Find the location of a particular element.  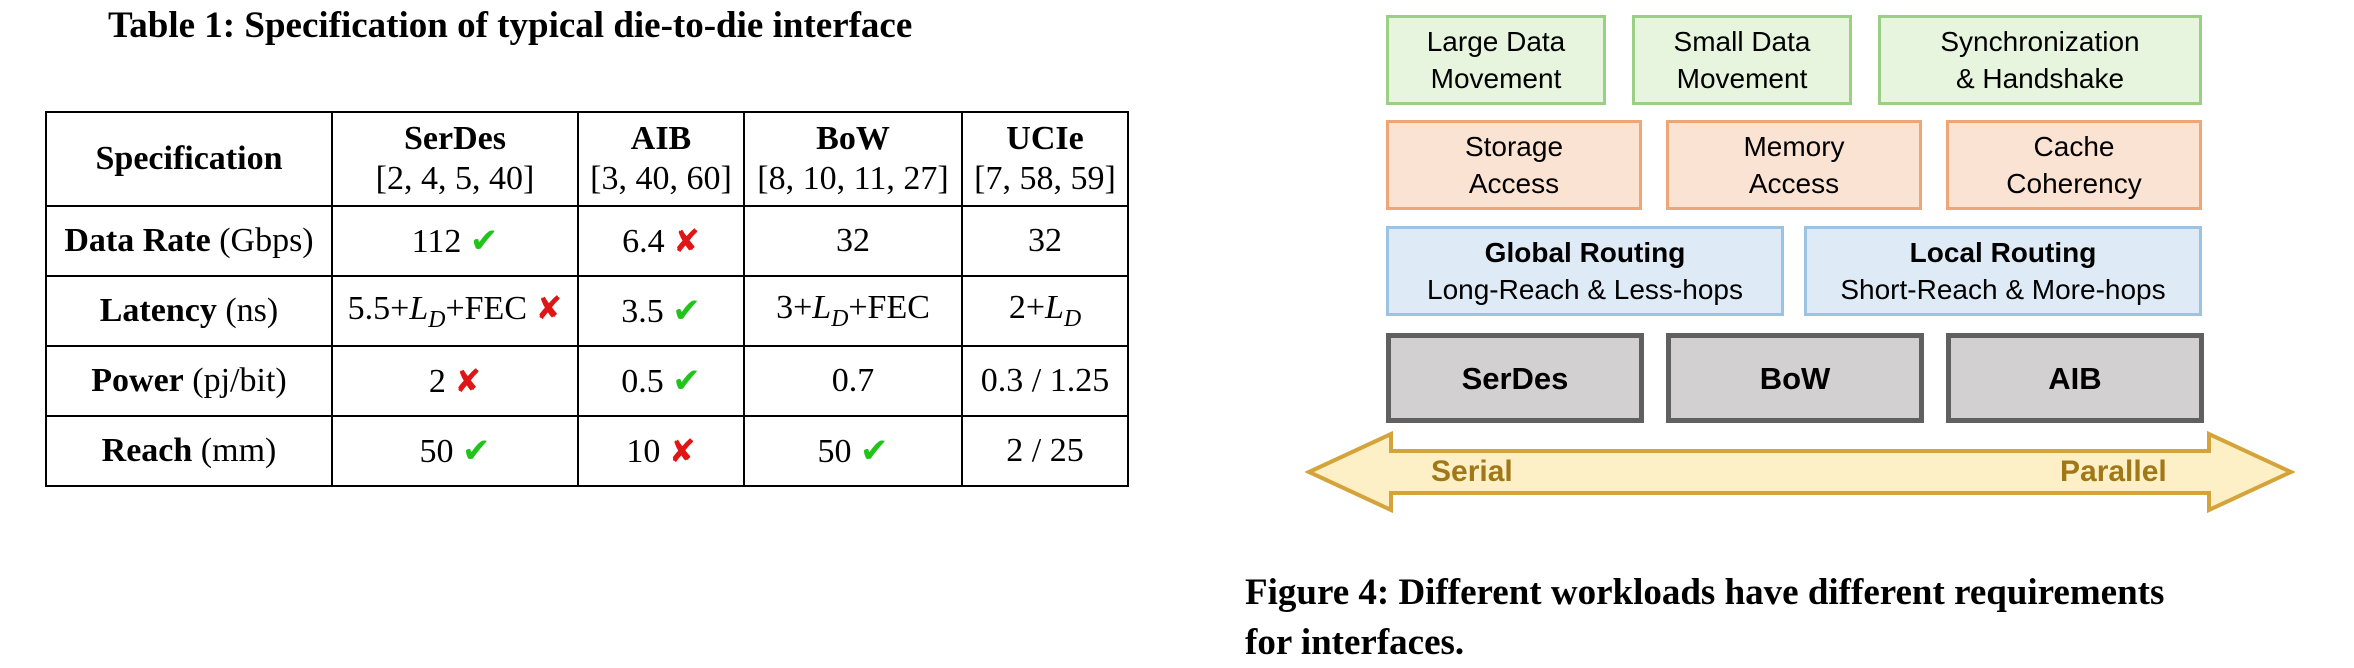

row-label: Latency (ns) is located at coordinates (189, 311).